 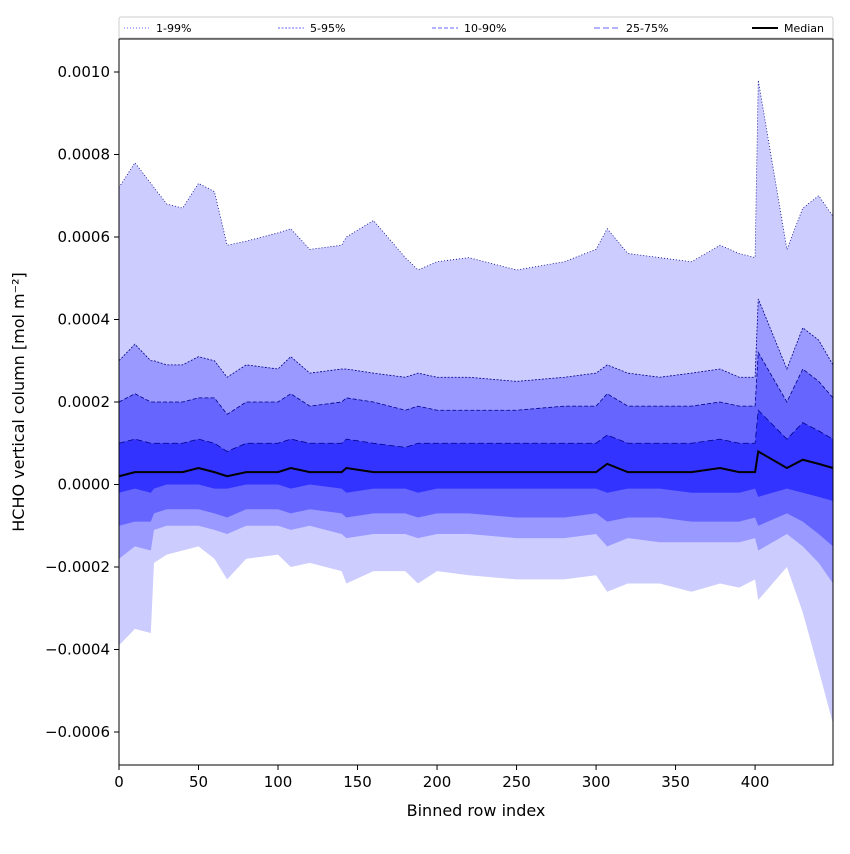 I want to click on legend-entry: 5-95%, so click(x=327, y=28).